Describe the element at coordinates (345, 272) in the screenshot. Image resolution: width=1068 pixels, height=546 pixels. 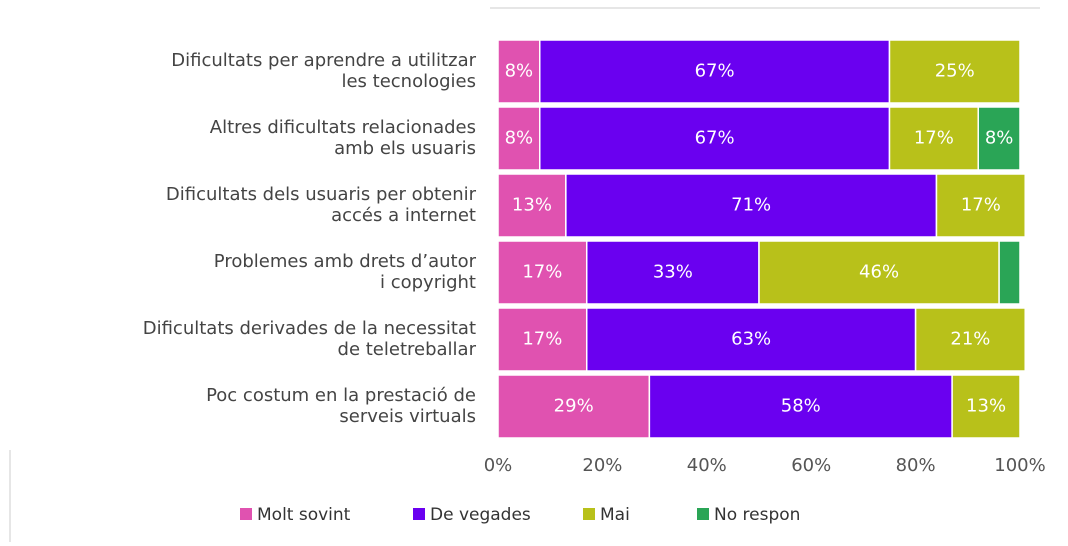
I see `category-label: Problemes amb drets d’autor i copyright` at that location.